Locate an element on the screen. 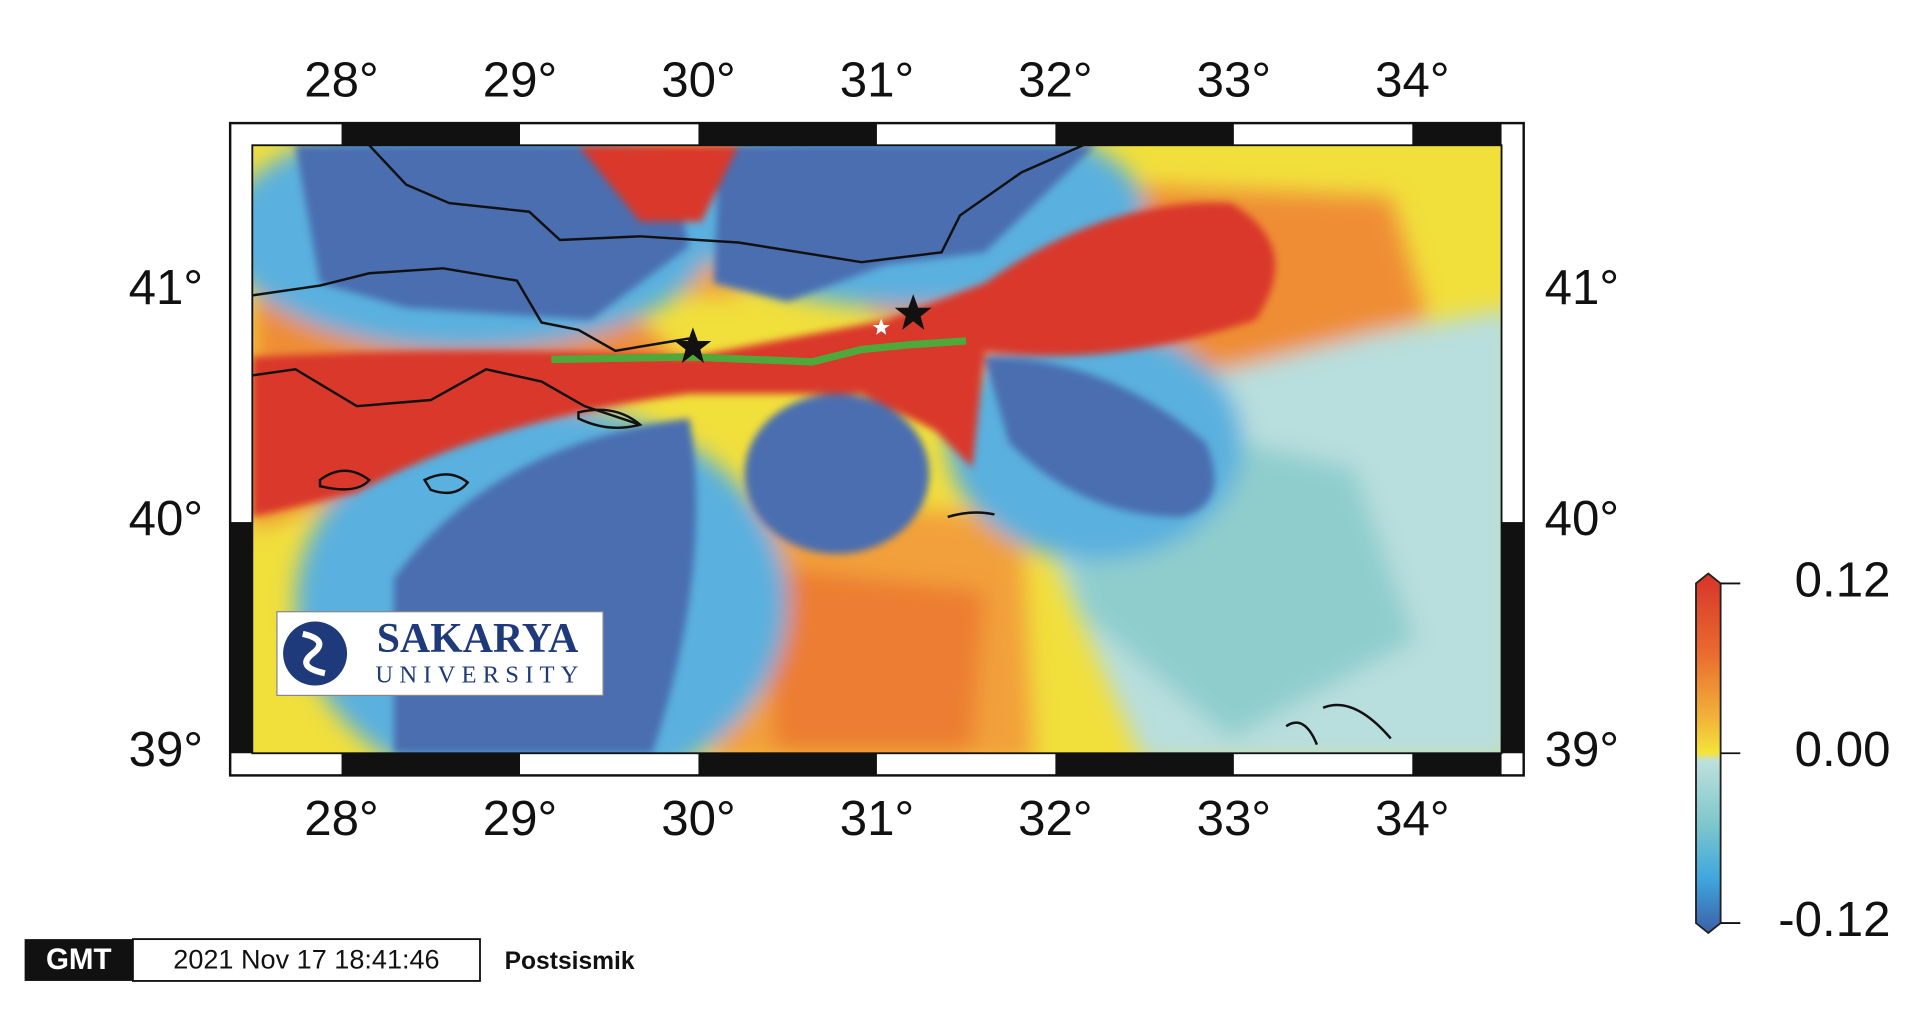 The width and height of the screenshot is (1920, 1011). timestamp: 2021 Nov 17 18:41:46 is located at coordinates (306, 958).